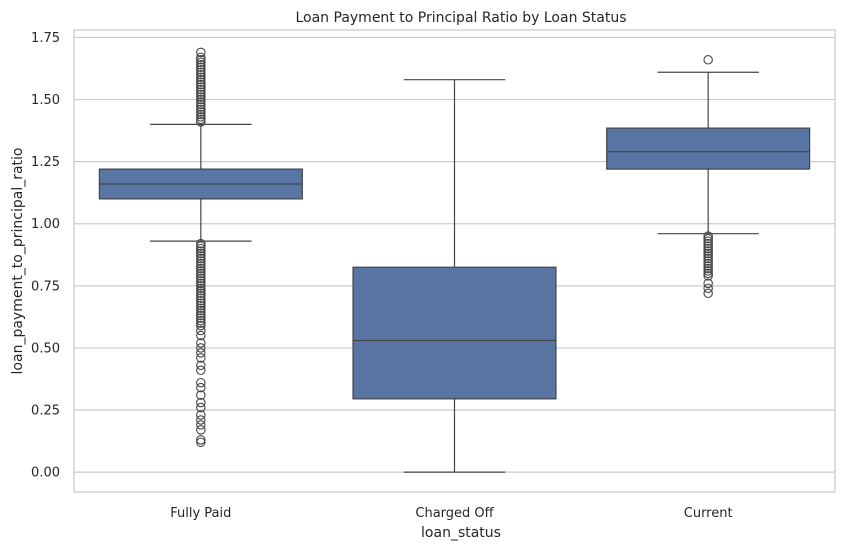 The image size is (858, 550). Describe the element at coordinates (45, 100) in the screenshot. I see `y-tick-label: 1.50` at that location.